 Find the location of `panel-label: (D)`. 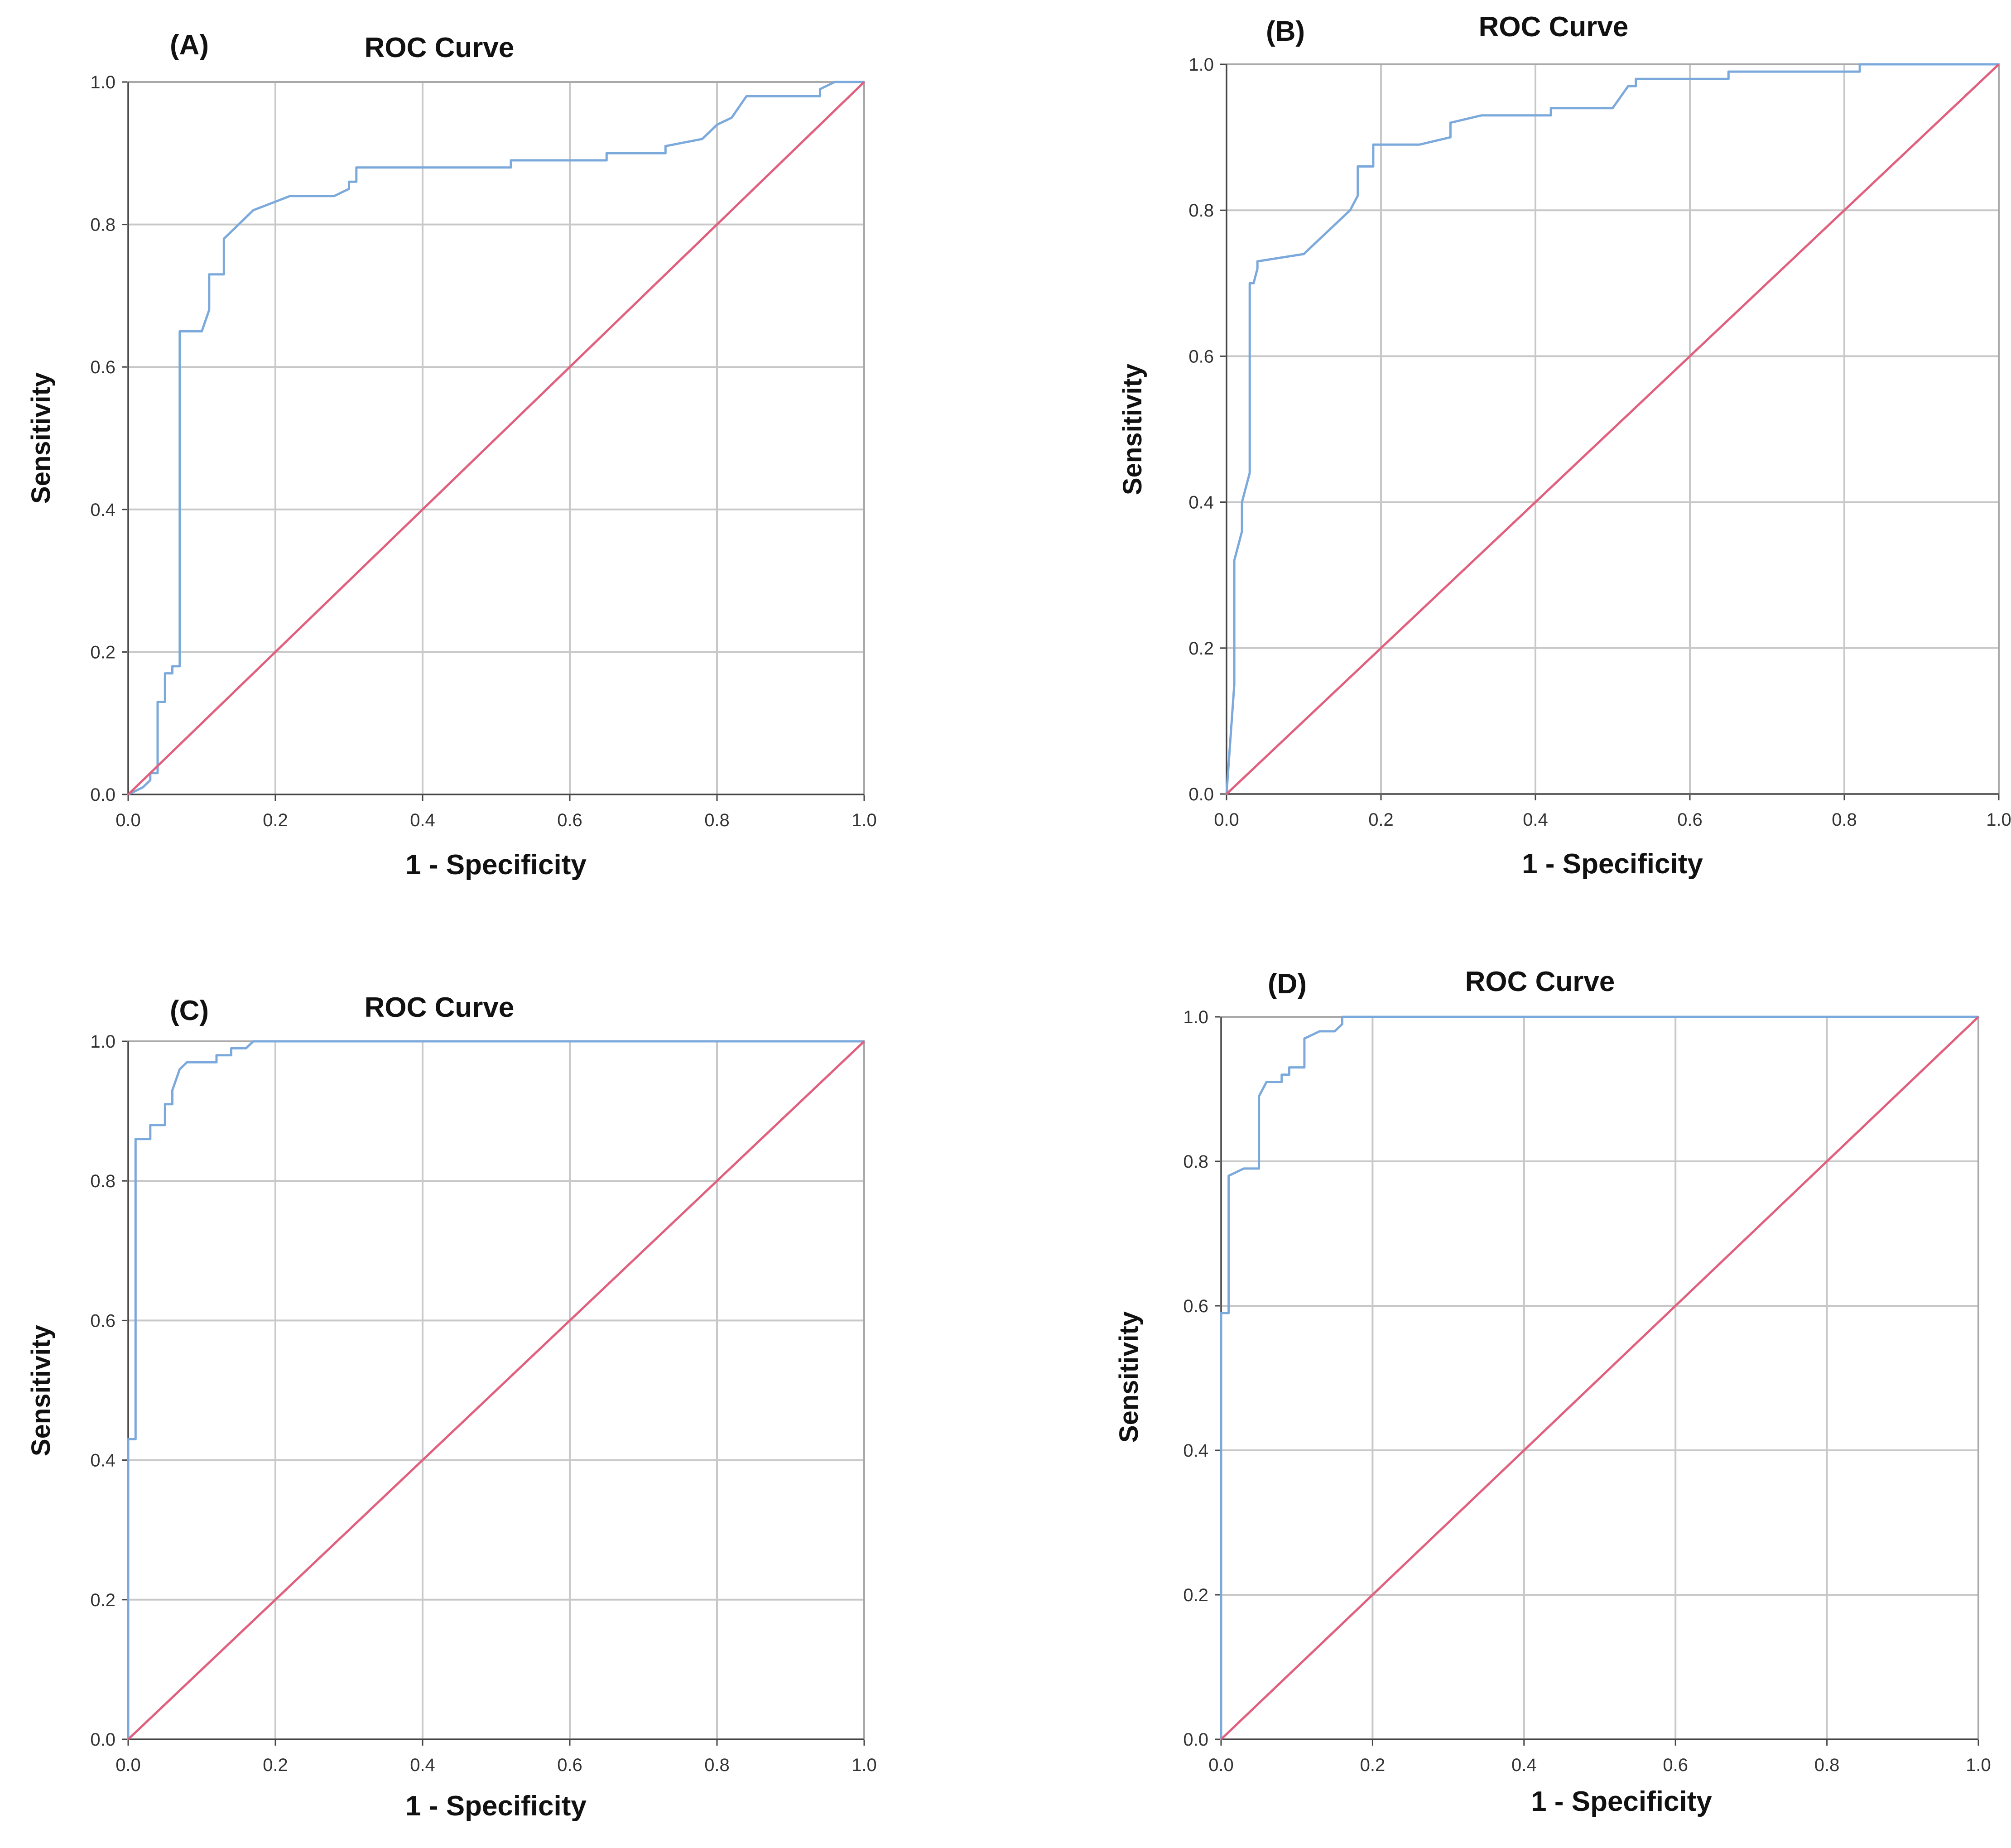

panel-label: (D) is located at coordinates (1287, 984).